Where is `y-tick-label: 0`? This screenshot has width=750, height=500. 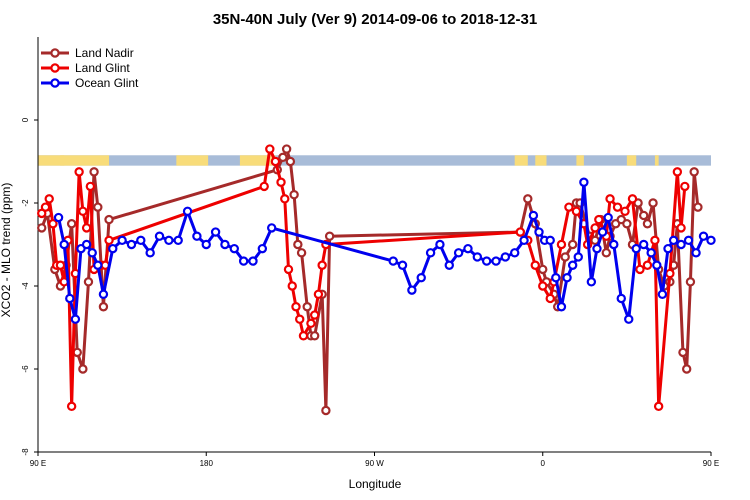
y-tick-label: 0 is located at coordinates (25, 119).